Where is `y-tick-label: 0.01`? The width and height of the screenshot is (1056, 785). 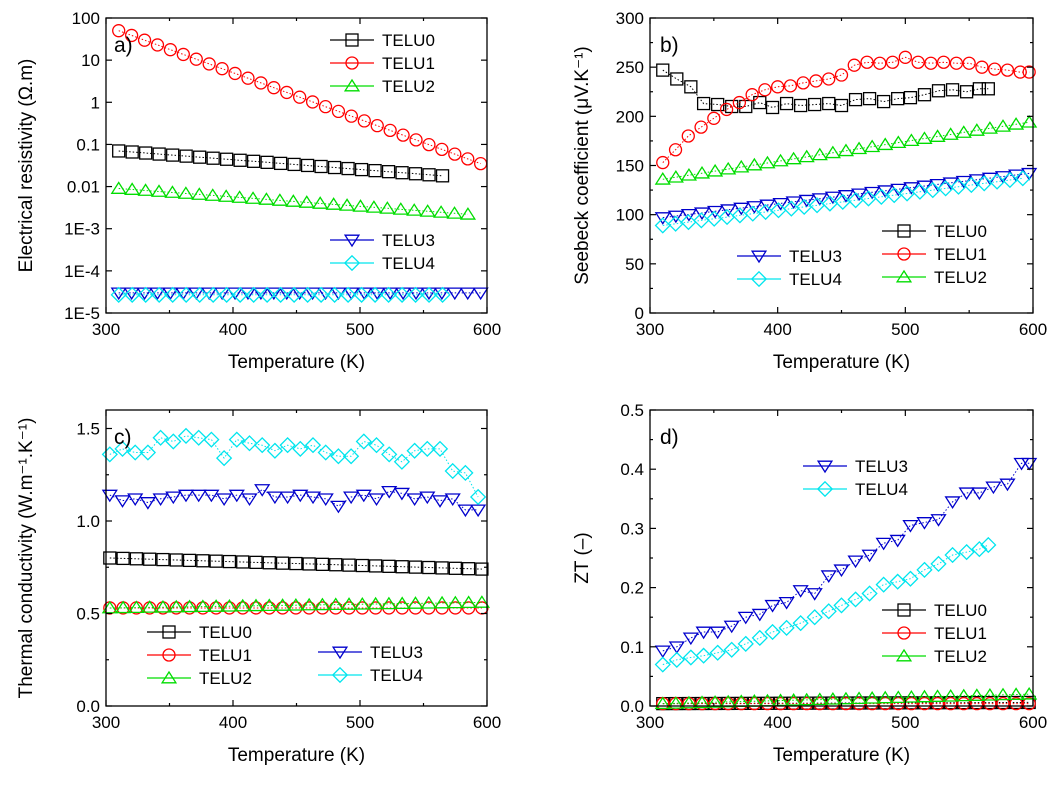 y-tick-label: 0.01 is located at coordinates (83, 187).